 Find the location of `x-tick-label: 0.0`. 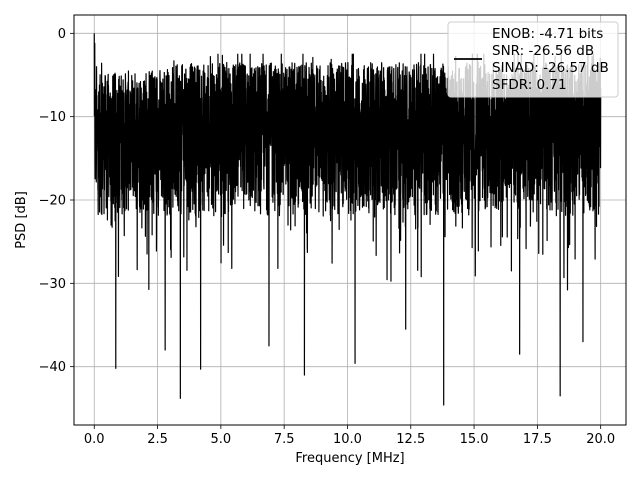

x-tick-label: 0.0 is located at coordinates (94, 439).